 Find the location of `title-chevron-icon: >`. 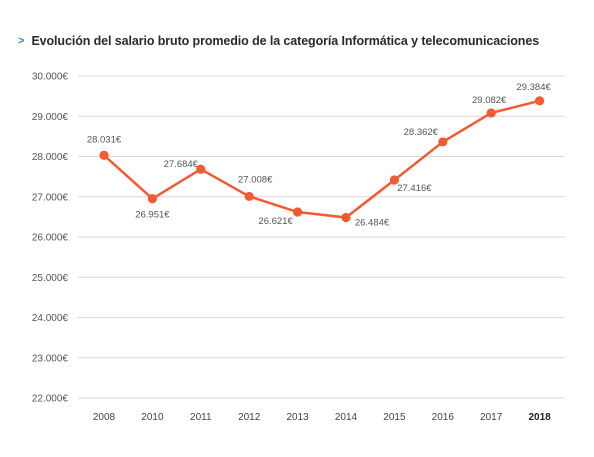

title-chevron-icon: > is located at coordinates (21, 41).